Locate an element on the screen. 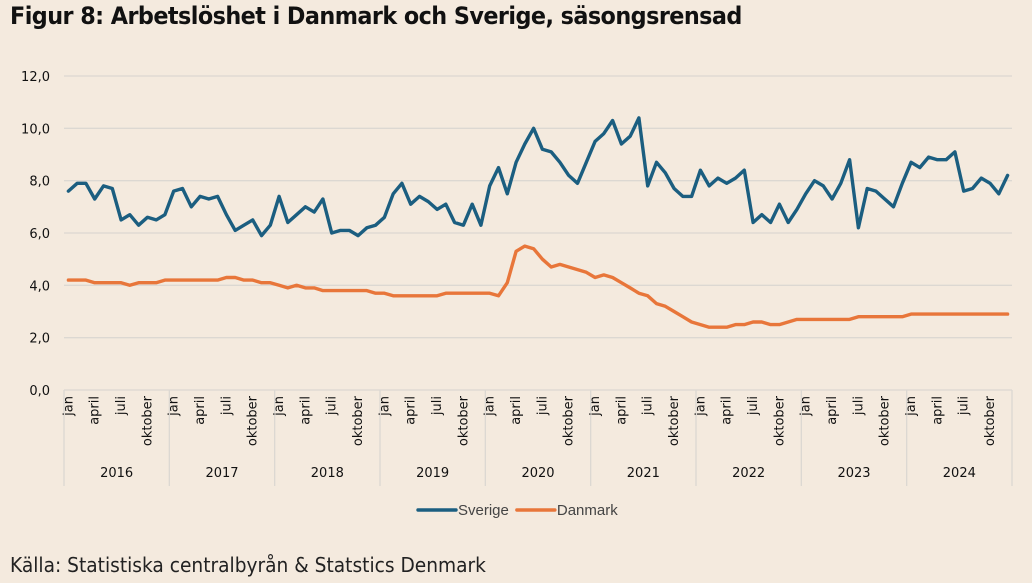 This screenshot has height=583, width=1032. y-axis: 0,0 2,0 4,0 6,0 8,0 10,0 12,0 is located at coordinates (35, 234).